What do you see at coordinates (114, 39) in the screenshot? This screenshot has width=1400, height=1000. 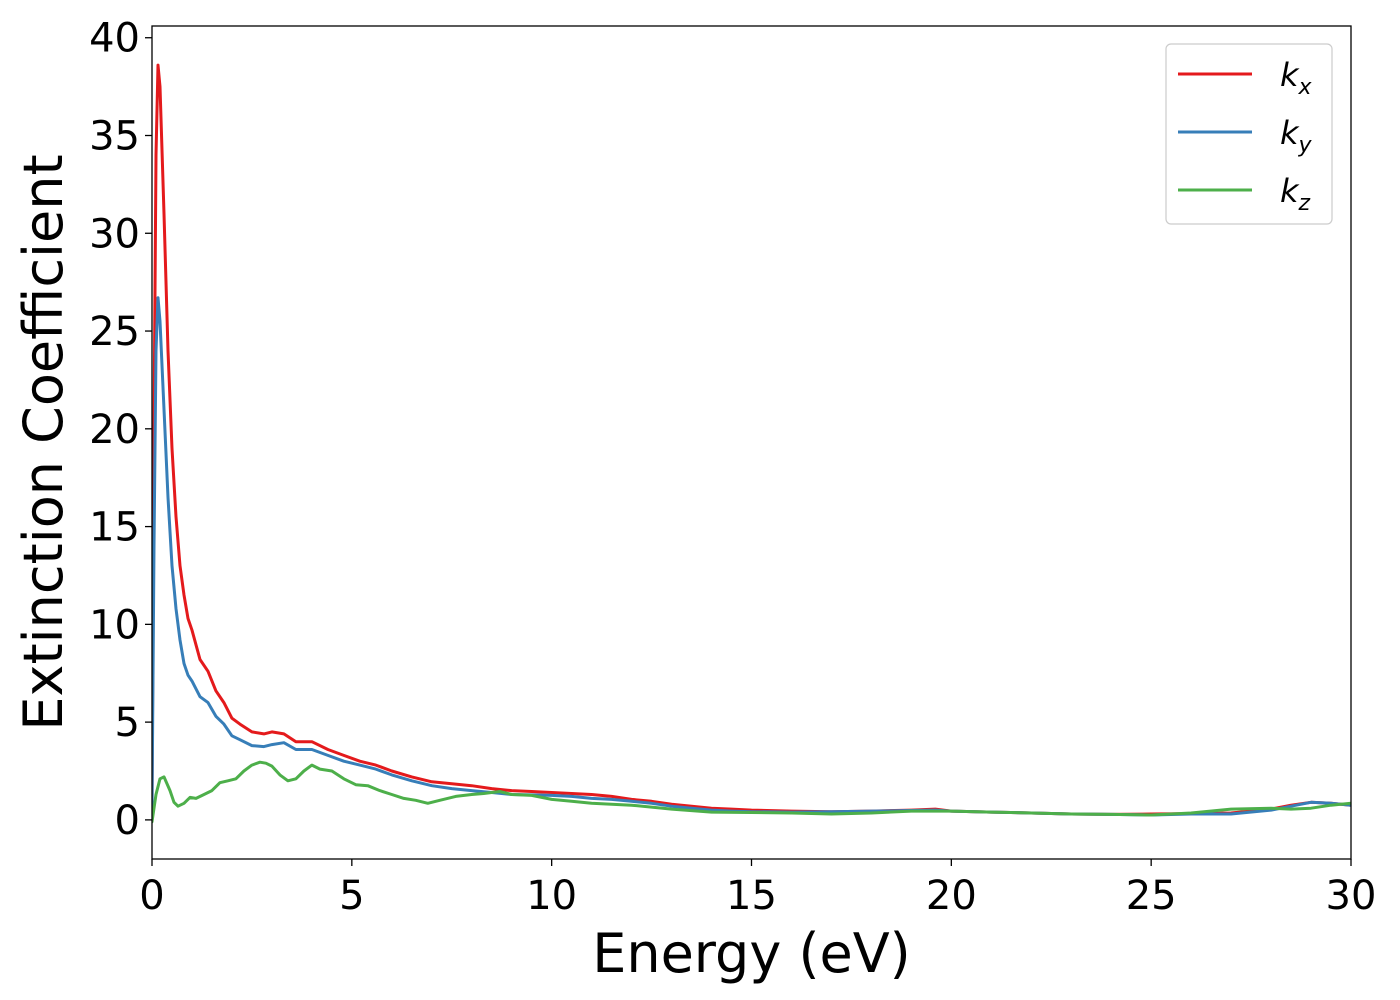 I see `y-tick-label: 40` at bounding box center [114, 39].